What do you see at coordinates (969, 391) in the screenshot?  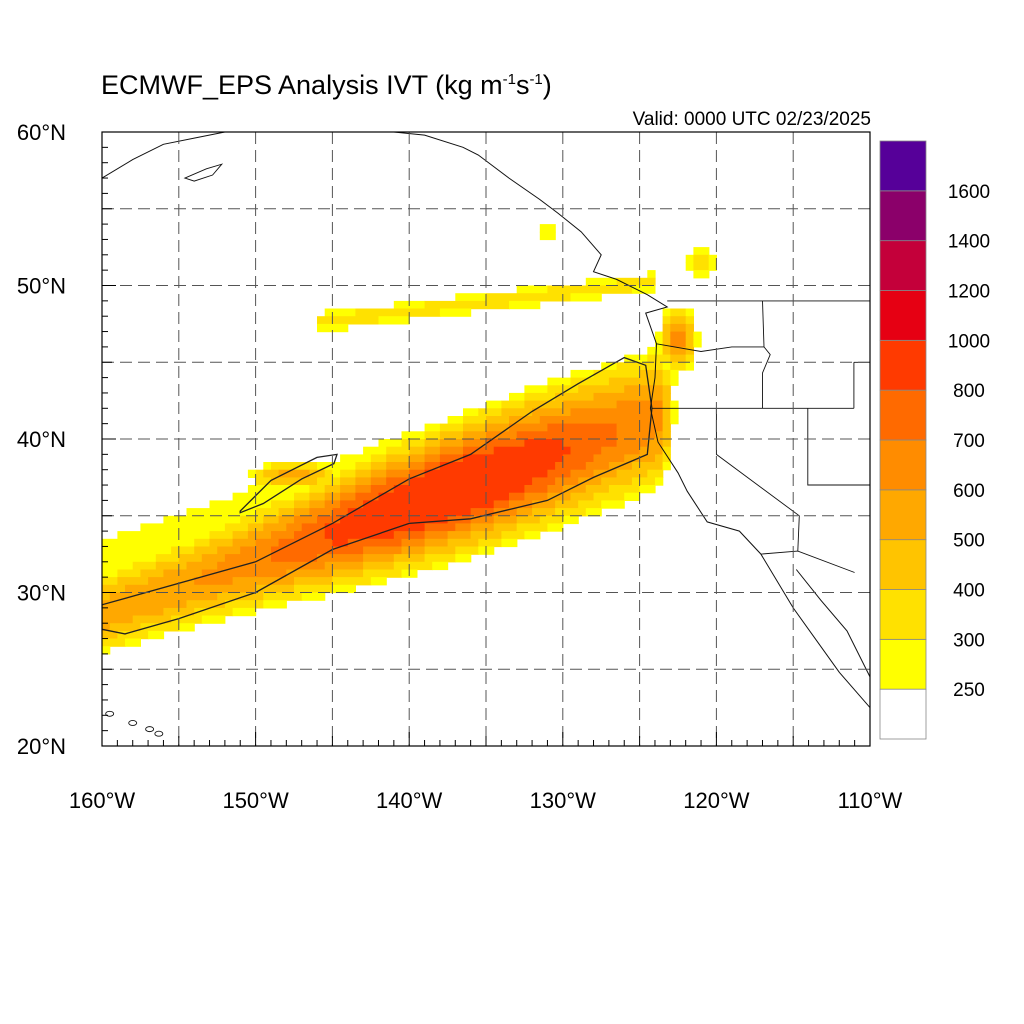 I see `colorbar-label: 800` at bounding box center [969, 391].